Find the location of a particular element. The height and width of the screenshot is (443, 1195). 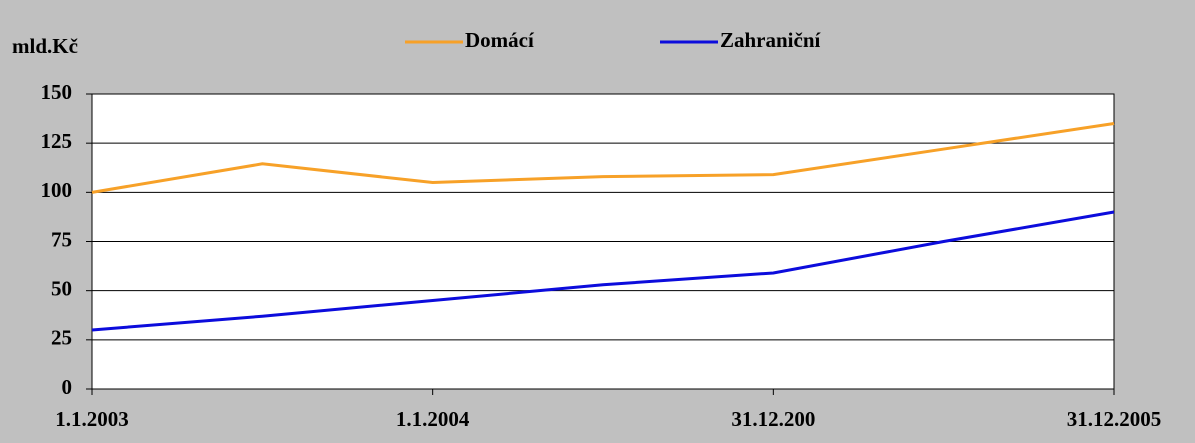

y-tick-label: 50 is located at coordinates (61, 288).